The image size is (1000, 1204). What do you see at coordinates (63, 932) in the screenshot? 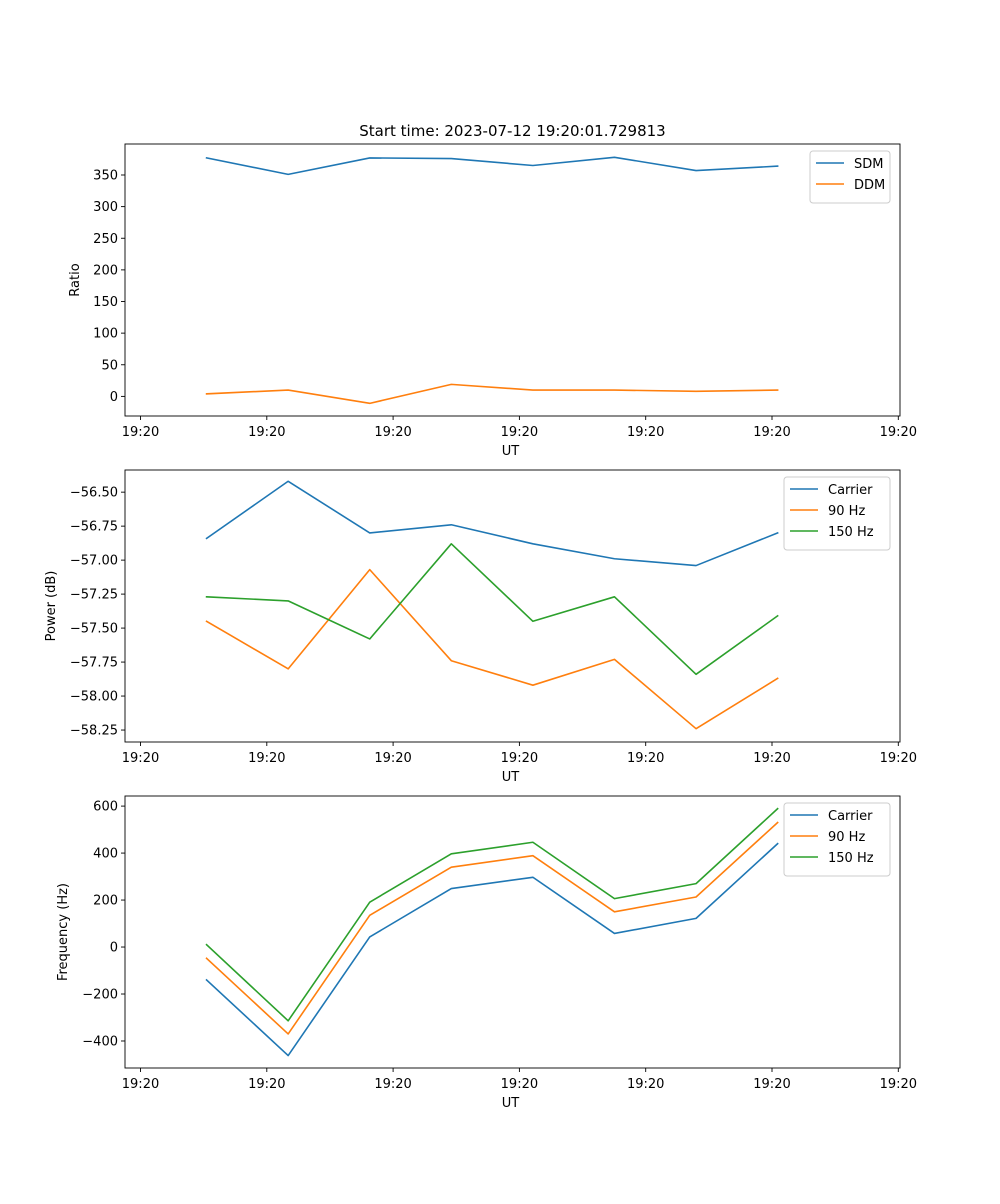
I see `y-axis-label: Frequency (Hz)` at bounding box center [63, 932].